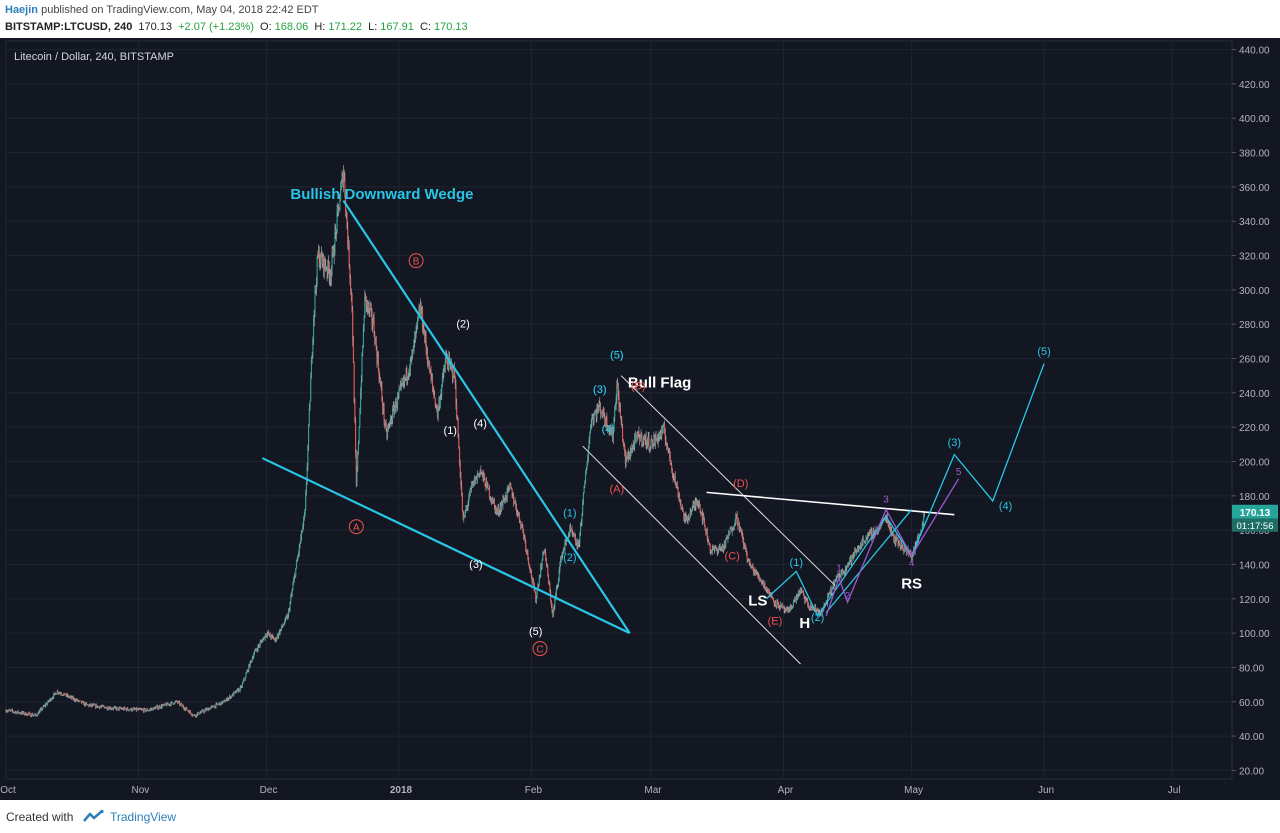 The image size is (1280, 833). I want to click on author-link: Haejin, so click(22, 10).